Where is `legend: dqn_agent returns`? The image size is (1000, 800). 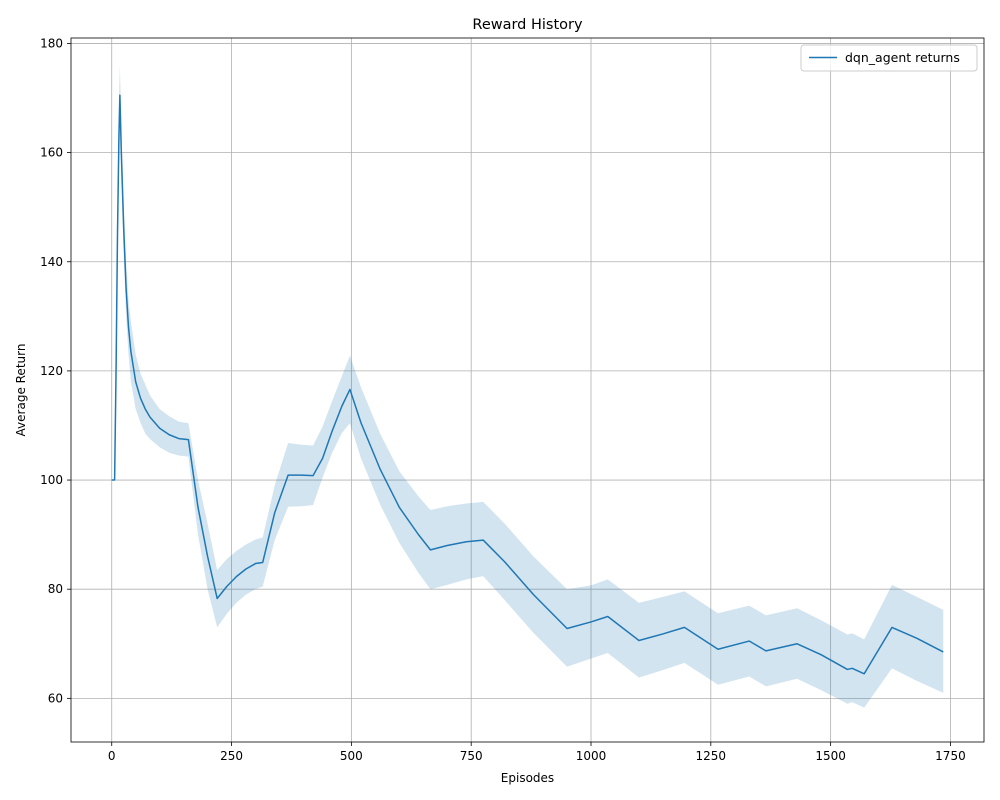 legend: dqn_agent returns is located at coordinates (889, 58).